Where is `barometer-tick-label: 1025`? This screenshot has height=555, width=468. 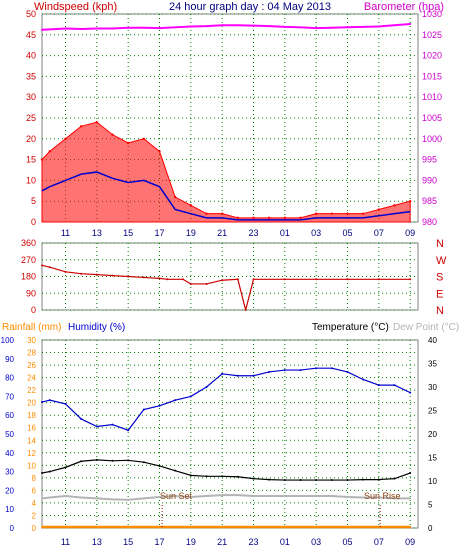
barometer-tick-label: 1025 is located at coordinates (432, 35).